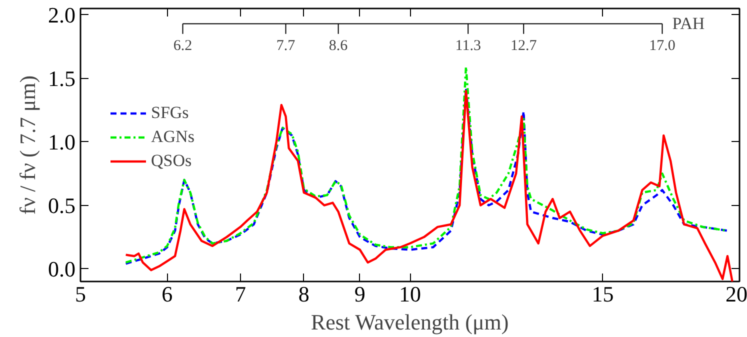 The image size is (747, 337). What do you see at coordinates (468, 46) in the screenshot?
I see `ref-line-label: 11.3` at bounding box center [468, 46].